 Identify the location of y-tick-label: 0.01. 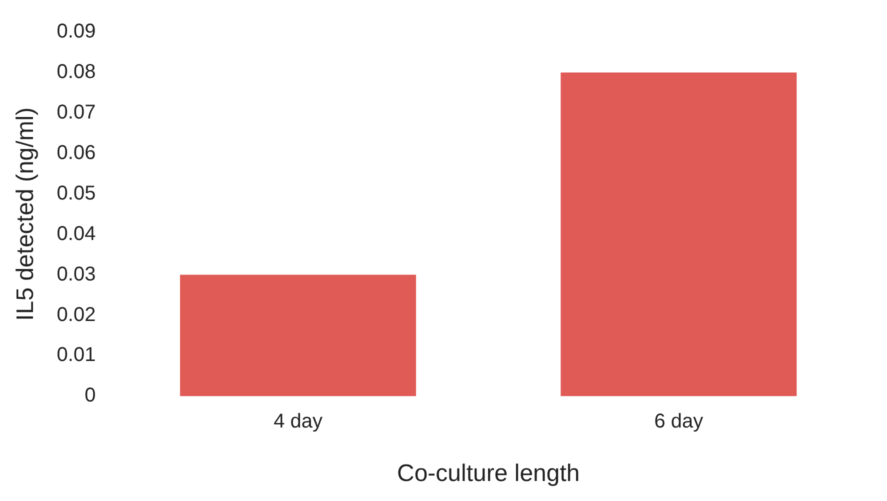
(76, 355).